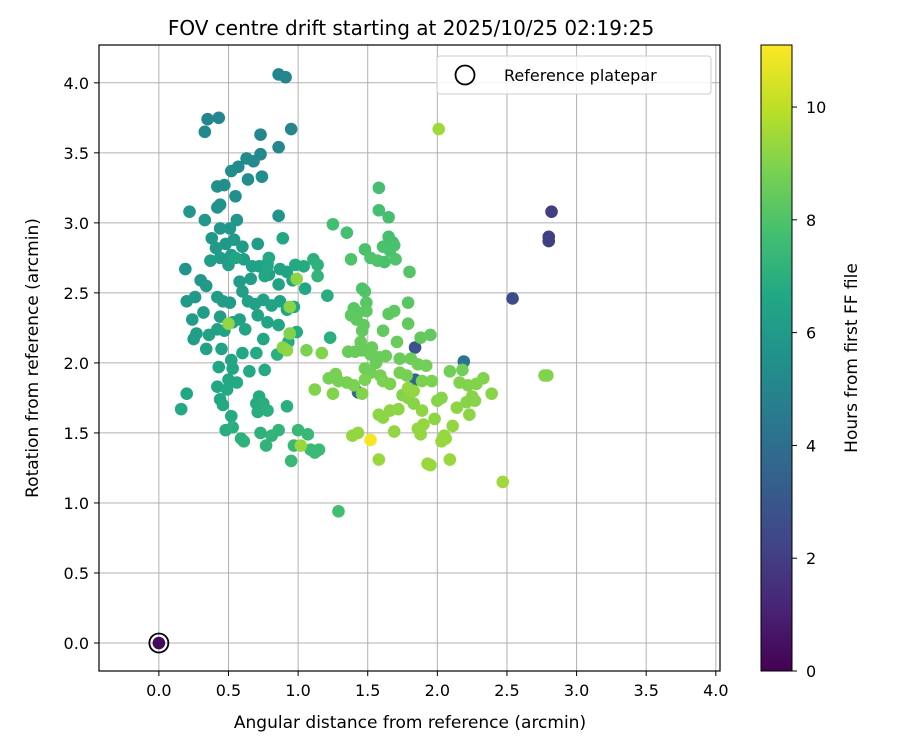 This screenshot has height=754, width=900. What do you see at coordinates (465, 75) in the screenshot?
I see `legend-reference-marker` at bounding box center [465, 75].